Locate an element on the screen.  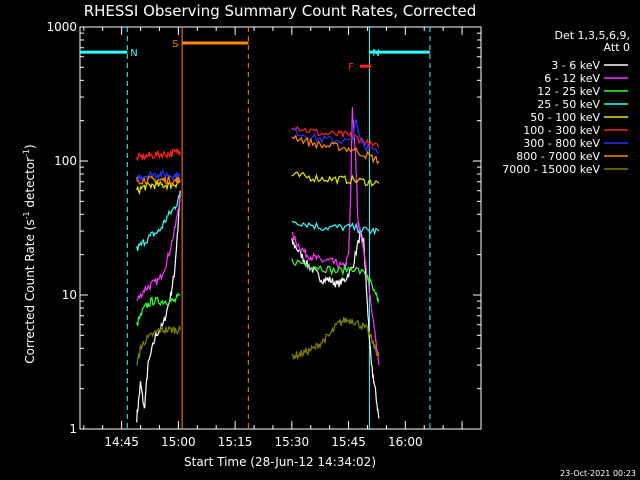
x-tick-label: 14:45 is located at coordinates (121, 442).